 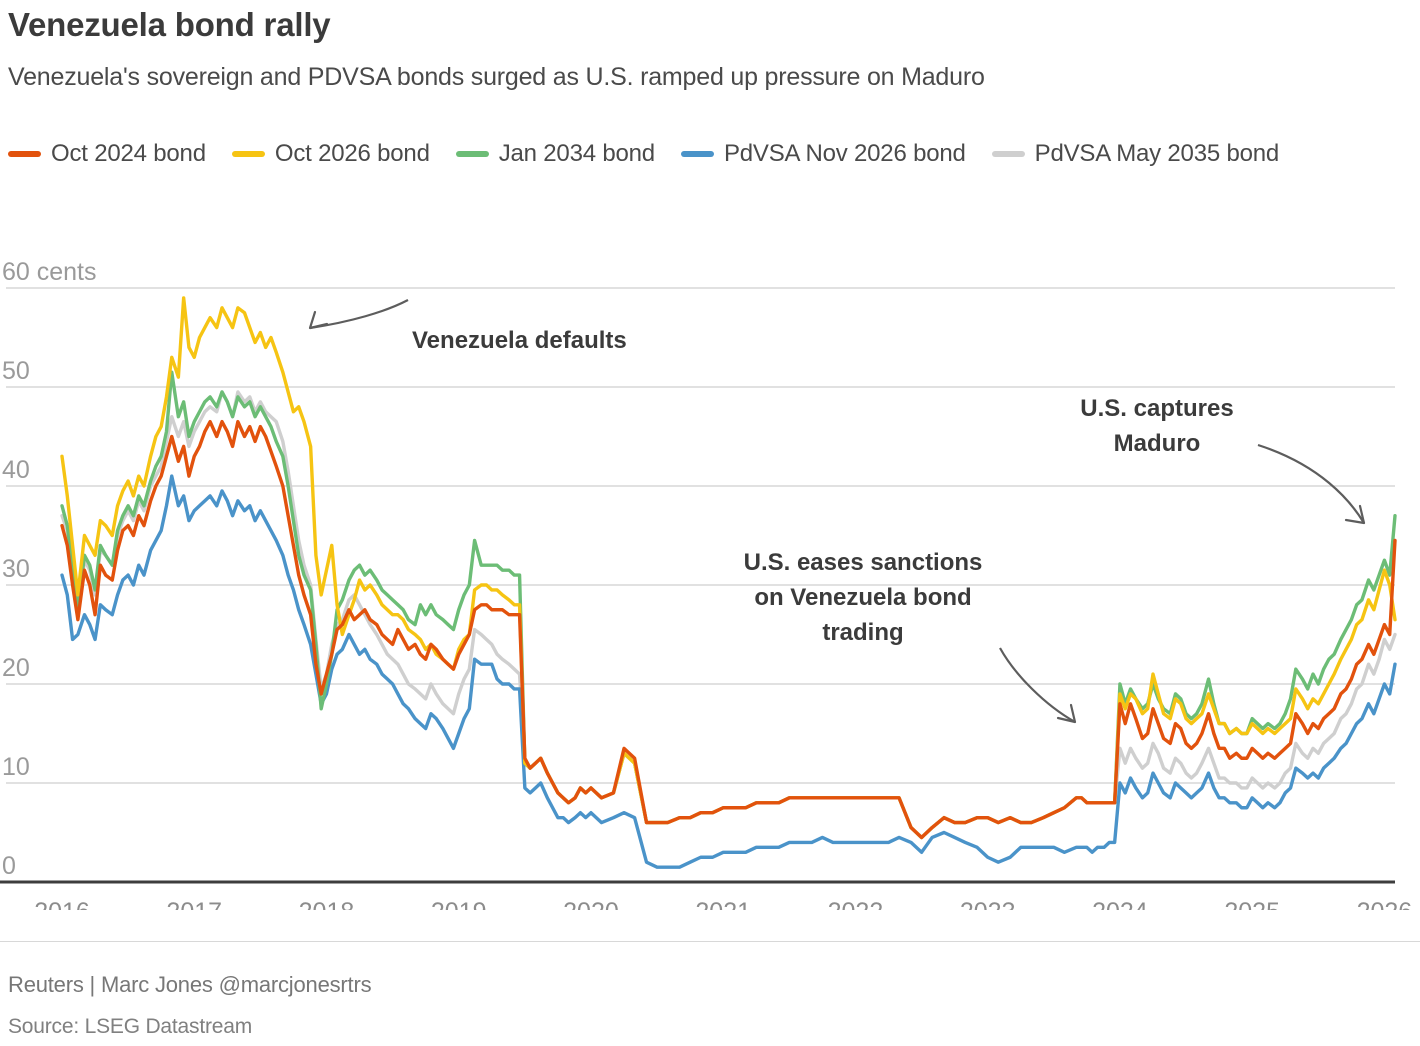 What do you see at coordinates (16, 470) in the screenshot?
I see `y-axis-tick-label: 40` at bounding box center [16, 470].